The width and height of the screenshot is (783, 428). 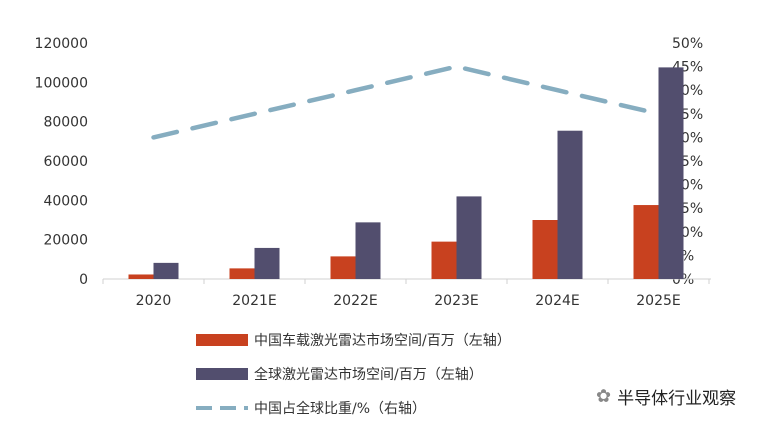 What do you see at coordinates (154, 301) in the screenshot?
I see `x-tick-label: 2020` at bounding box center [154, 301].